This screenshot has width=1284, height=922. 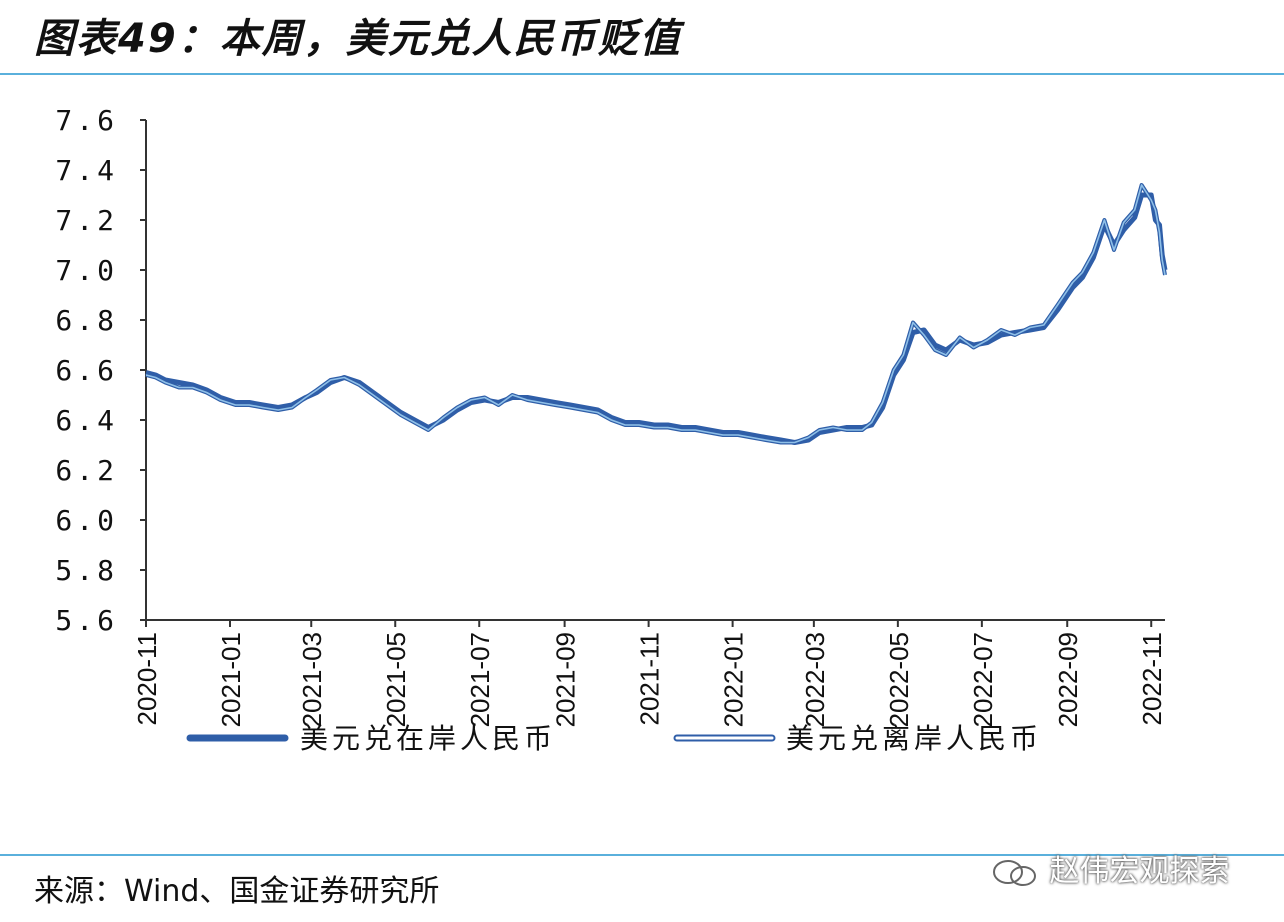 What do you see at coordinates (428, 738) in the screenshot?
I see `legend-label-onshore: 美元兑在岸人民币` at bounding box center [428, 738].